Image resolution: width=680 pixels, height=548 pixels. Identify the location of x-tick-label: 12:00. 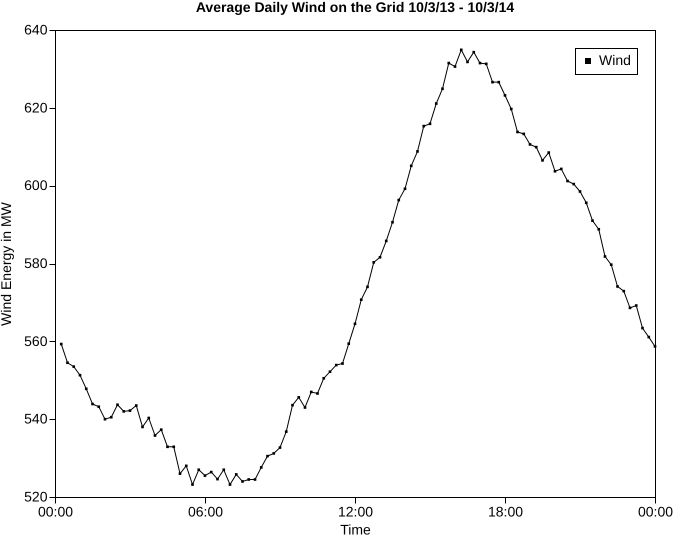
(356, 512).